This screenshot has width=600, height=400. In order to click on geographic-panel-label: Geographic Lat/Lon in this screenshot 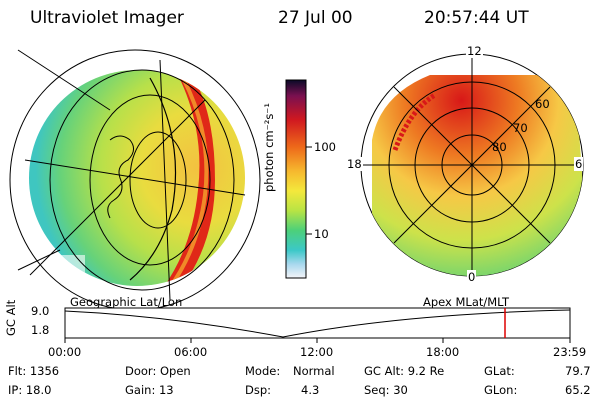, I will do `click(126, 302)`.